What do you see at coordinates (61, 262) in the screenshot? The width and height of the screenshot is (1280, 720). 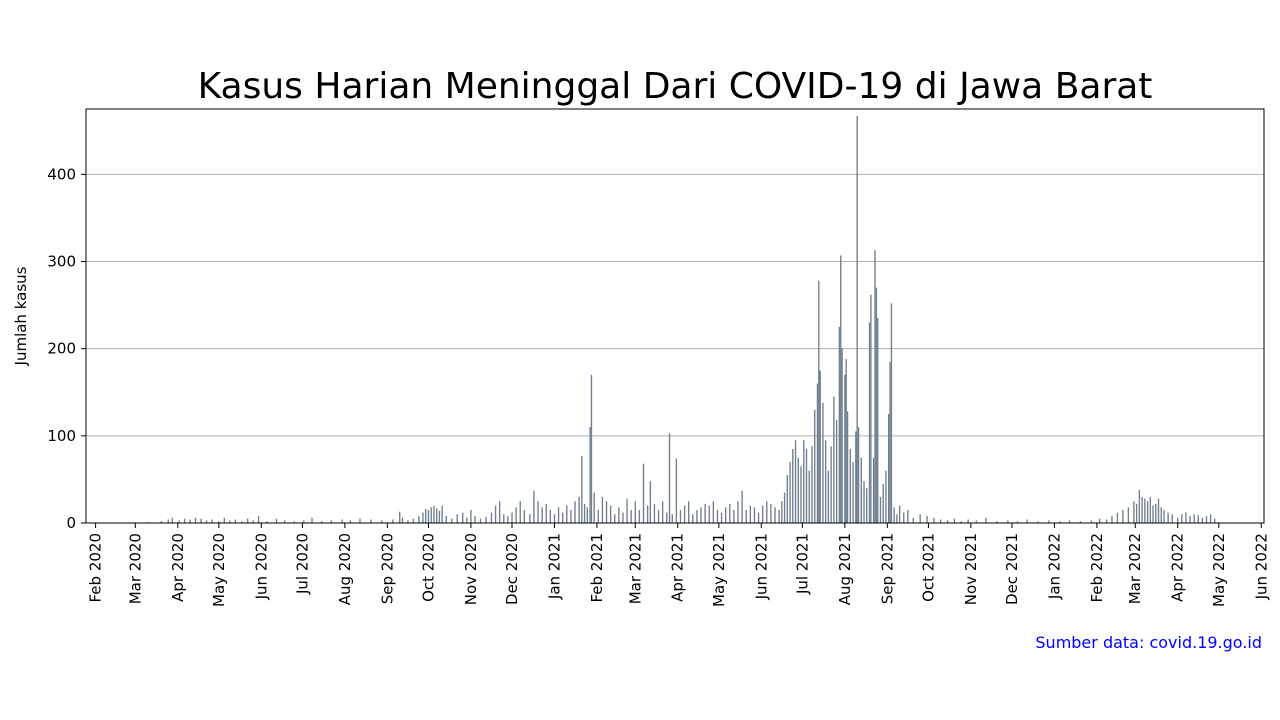 I see `y-tick-label: 300` at bounding box center [61, 262].